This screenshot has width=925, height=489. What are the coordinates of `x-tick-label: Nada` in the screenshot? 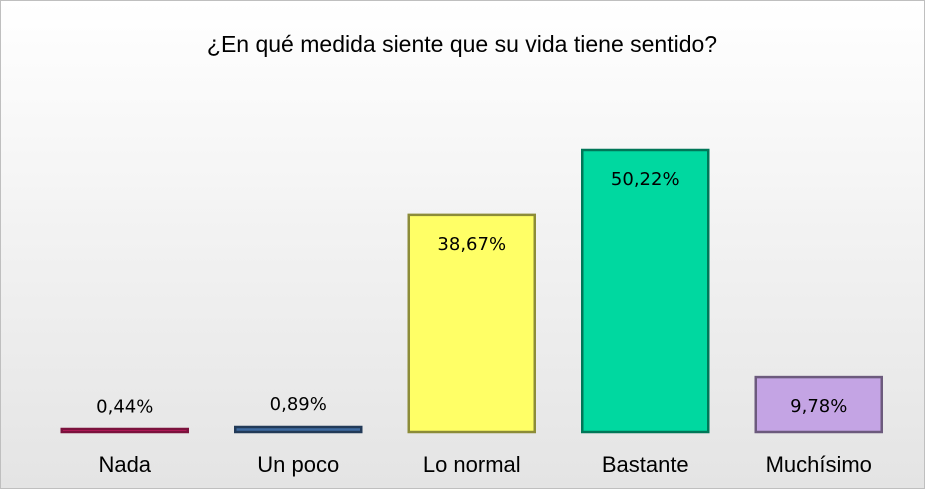 It's located at (124, 464).